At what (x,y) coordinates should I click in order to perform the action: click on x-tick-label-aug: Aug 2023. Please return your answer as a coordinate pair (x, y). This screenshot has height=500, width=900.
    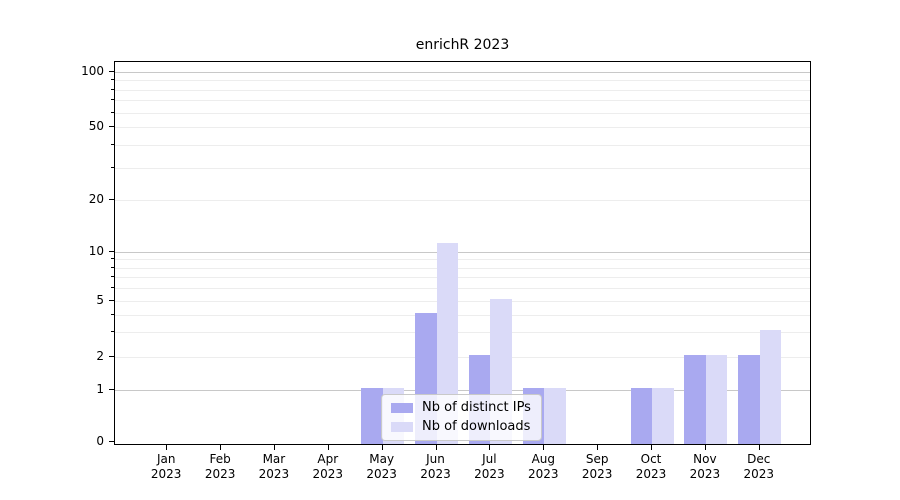
    Looking at the image, I should click on (543, 466).